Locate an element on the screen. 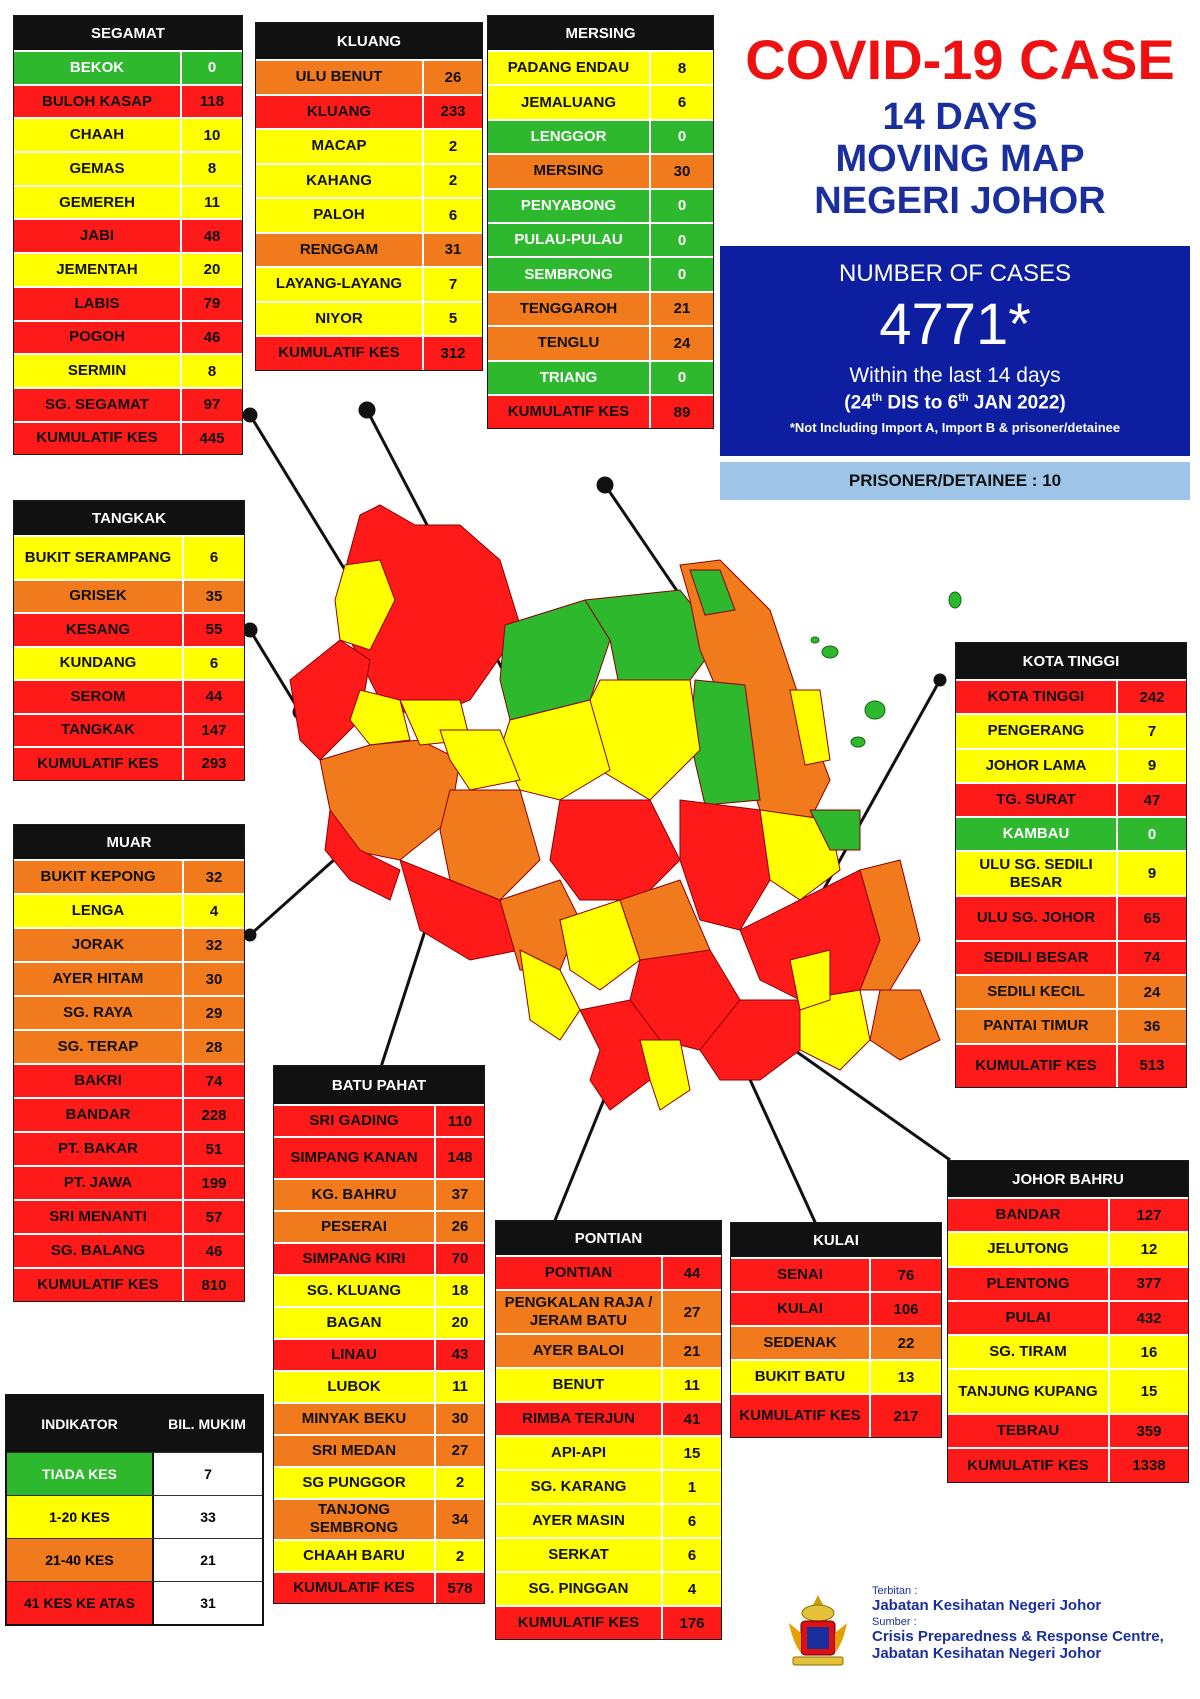  mukim-case-count: 578 is located at coordinates (460, 1588).